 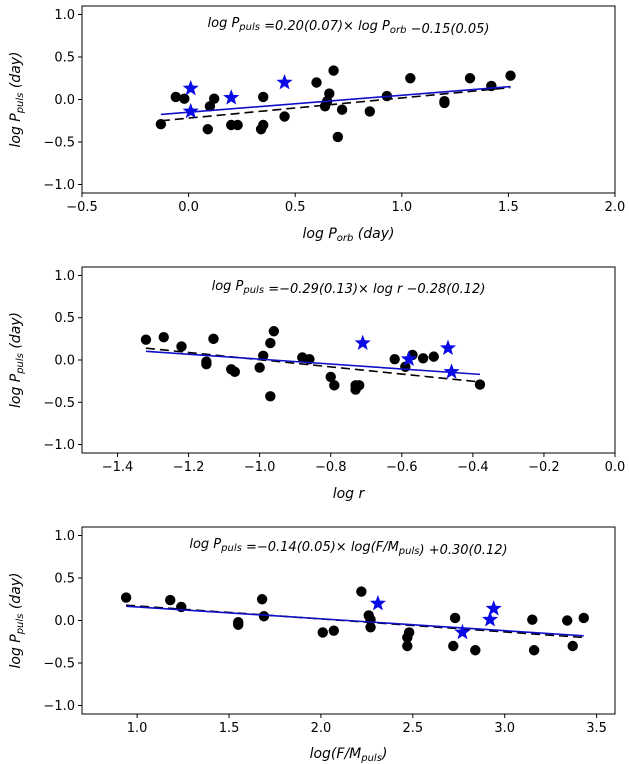 What do you see at coordinates (398, 30) in the screenshot?
I see `equation-subscript: orb` at bounding box center [398, 30].